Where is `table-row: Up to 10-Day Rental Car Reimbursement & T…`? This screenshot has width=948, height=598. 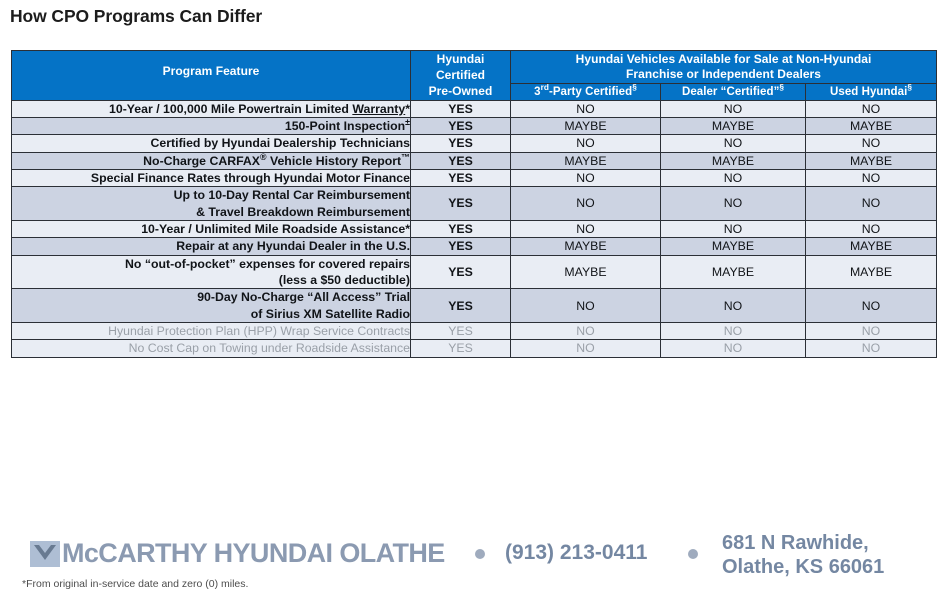
table-row: Up to 10-Day Rental Car Reimbursement & T… is located at coordinates (474, 203).